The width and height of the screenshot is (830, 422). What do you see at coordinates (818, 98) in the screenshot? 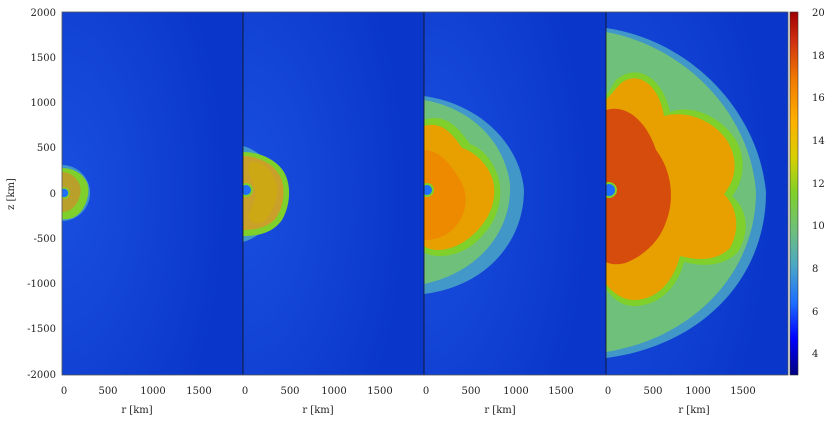
I see `colorbar-tick-label: 16` at bounding box center [818, 98].